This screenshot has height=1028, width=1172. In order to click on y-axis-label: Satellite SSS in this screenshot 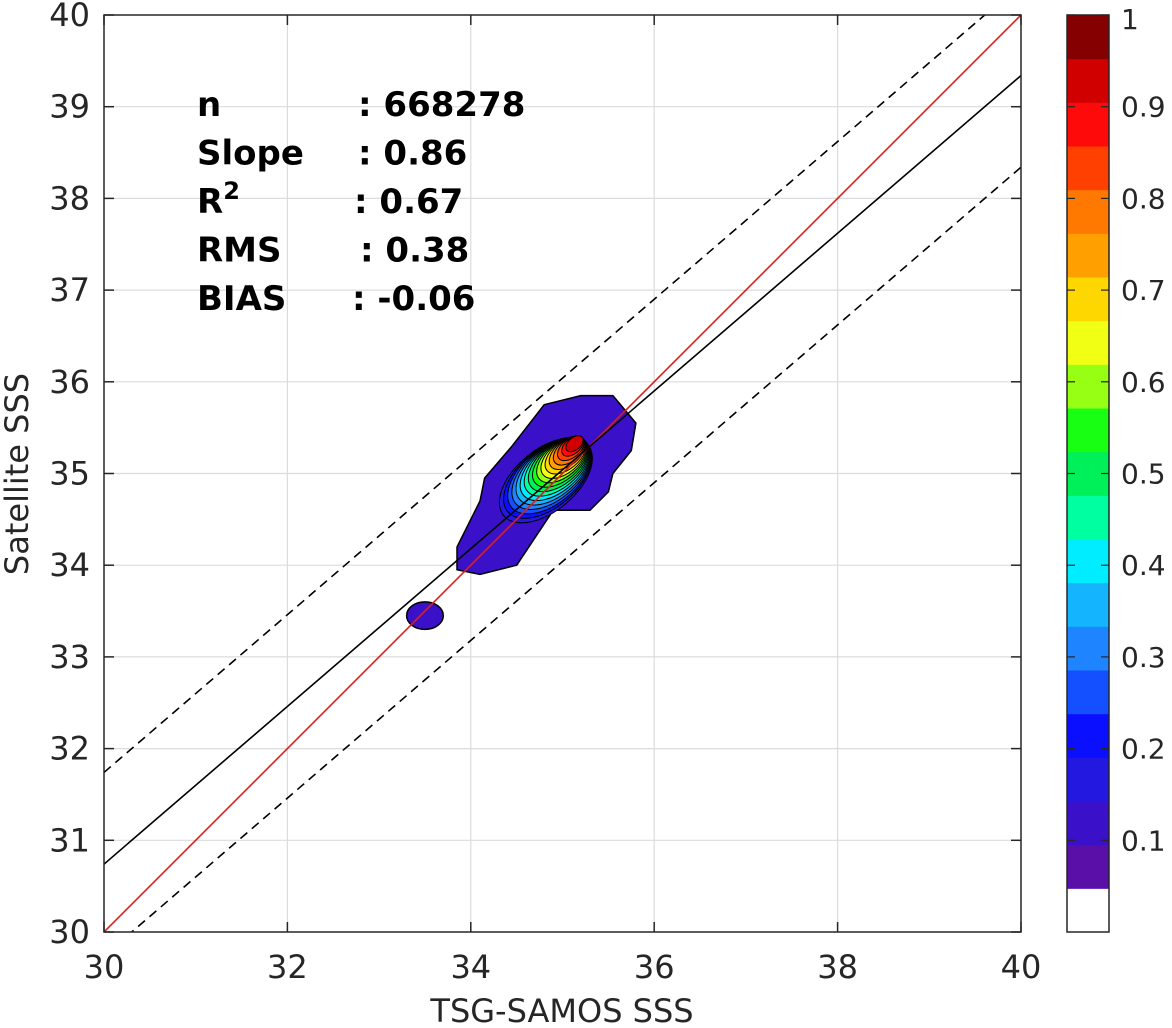, I will do `click(18, 474)`.